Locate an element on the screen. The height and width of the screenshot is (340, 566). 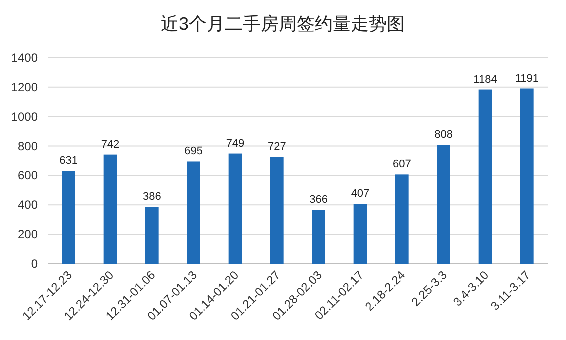
y-tick-label: 1200 is located at coordinates (24, 87).